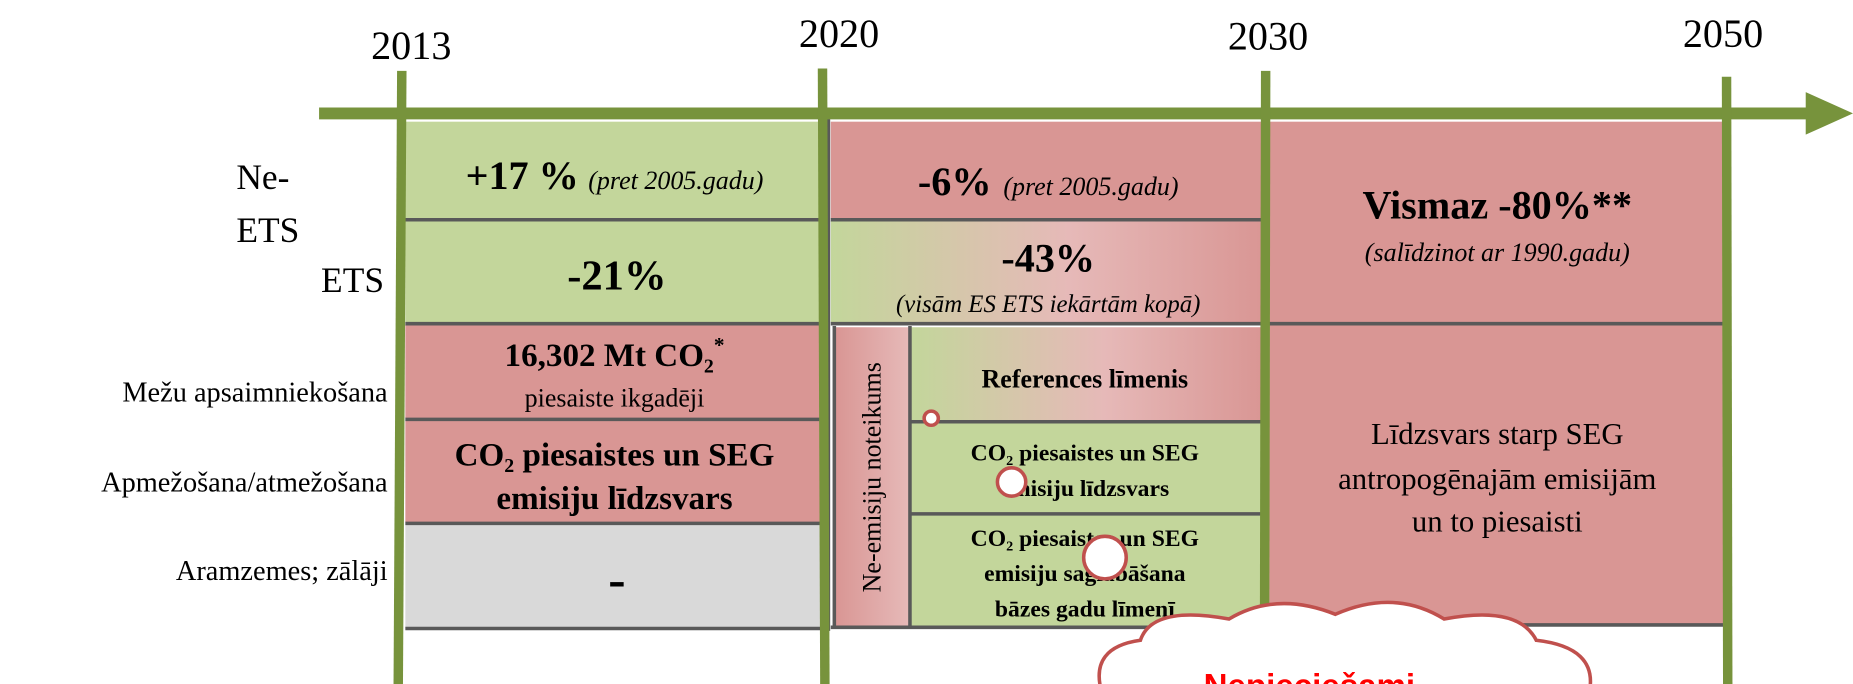 This screenshot has height=684, width=1853. Describe the element at coordinates (244, 482) in the screenshot. I see `row-label: Apmežošana/atmežošana` at that location.